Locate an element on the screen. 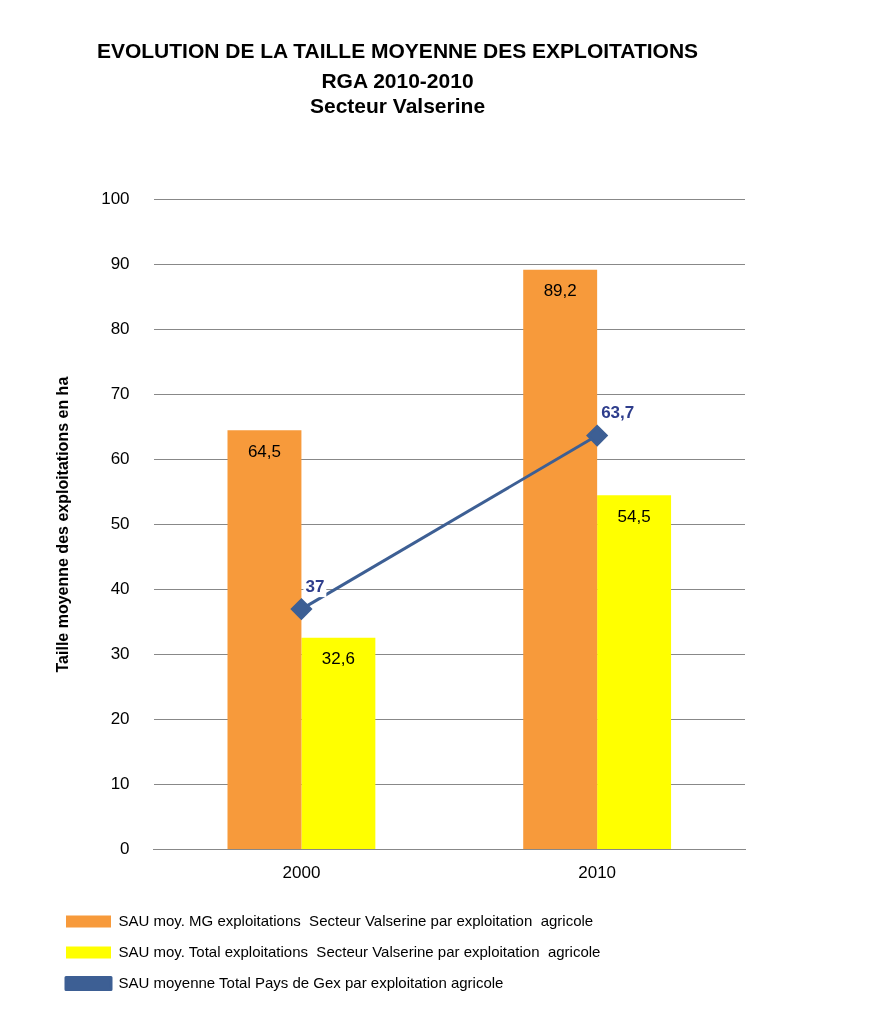 The width and height of the screenshot is (875, 1011). chart-title: EVOLUTION DE LA TAILLE MOYENNE DES EXPLOITATIONS is located at coordinates (397, 51).